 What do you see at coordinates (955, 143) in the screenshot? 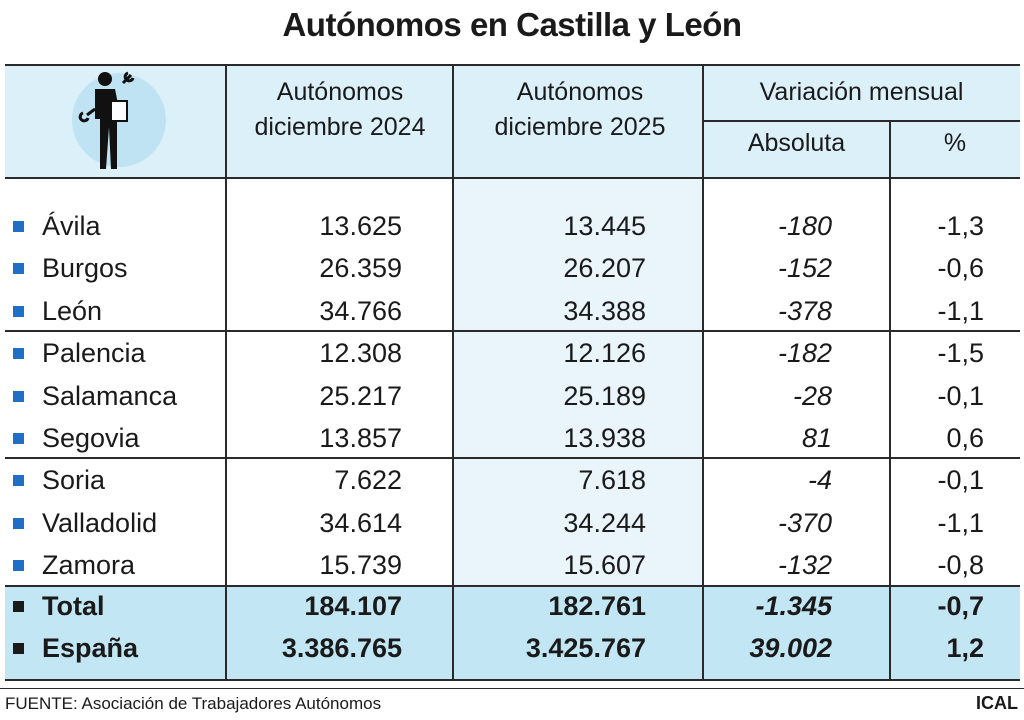
I see `column-header: %` at bounding box center [955, 143].